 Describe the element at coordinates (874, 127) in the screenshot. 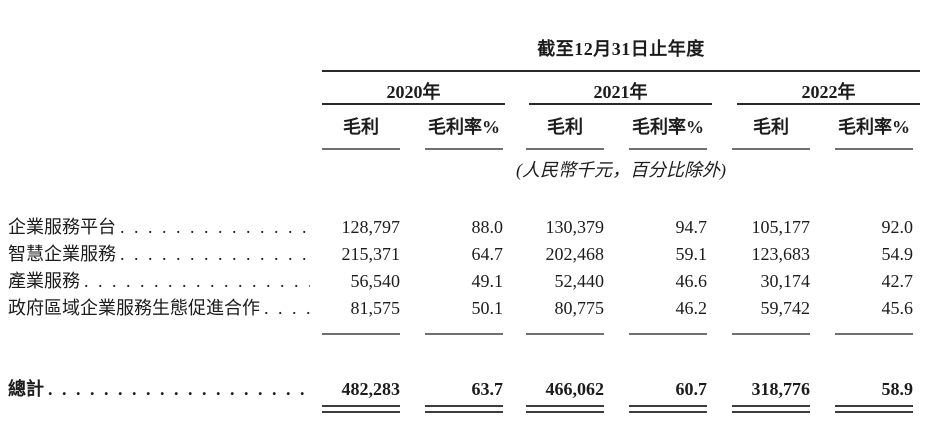

I see `column-header-gross-margin-2022: 毛利率%` at that location.